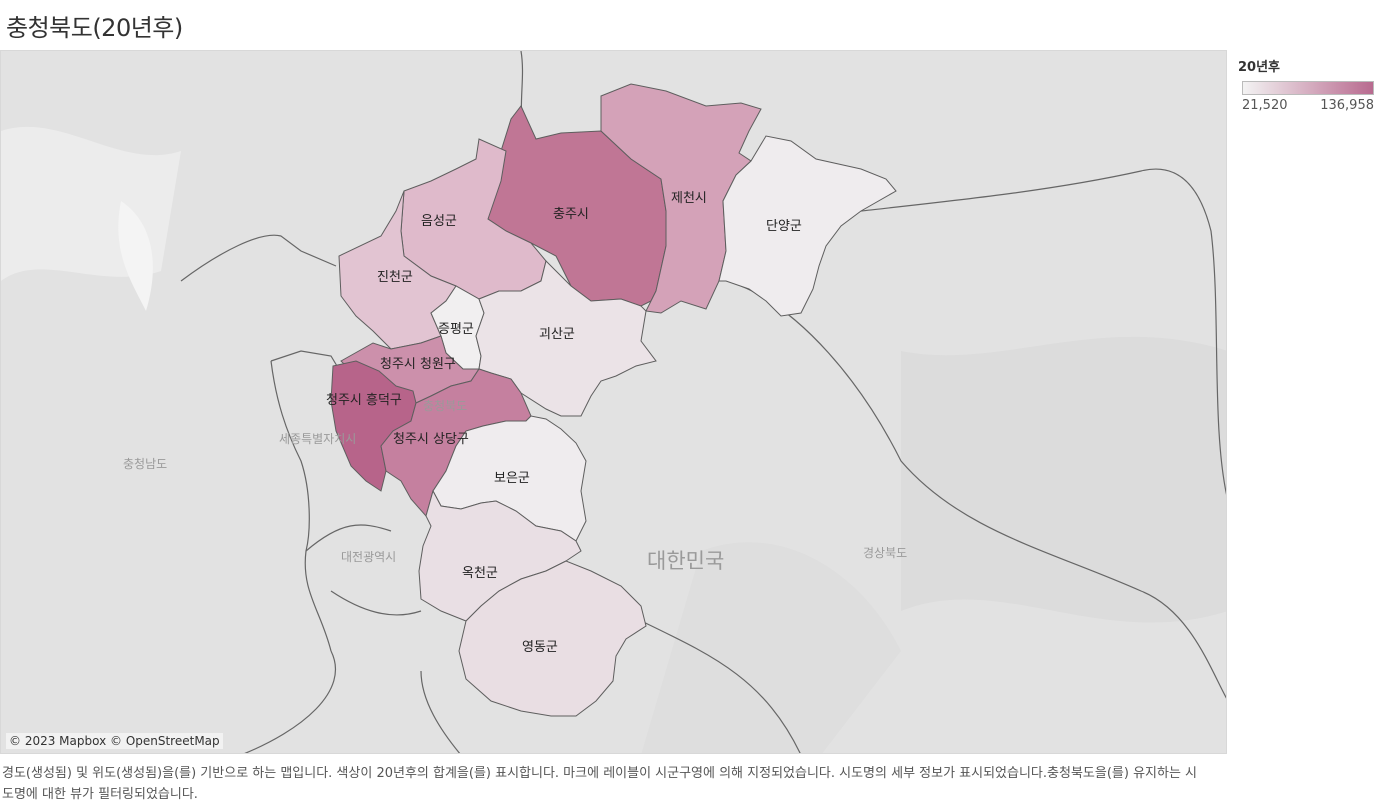 The image size is (1378, 805). I want to click on region-label-jecheon: 제천시, so click(689, 198).